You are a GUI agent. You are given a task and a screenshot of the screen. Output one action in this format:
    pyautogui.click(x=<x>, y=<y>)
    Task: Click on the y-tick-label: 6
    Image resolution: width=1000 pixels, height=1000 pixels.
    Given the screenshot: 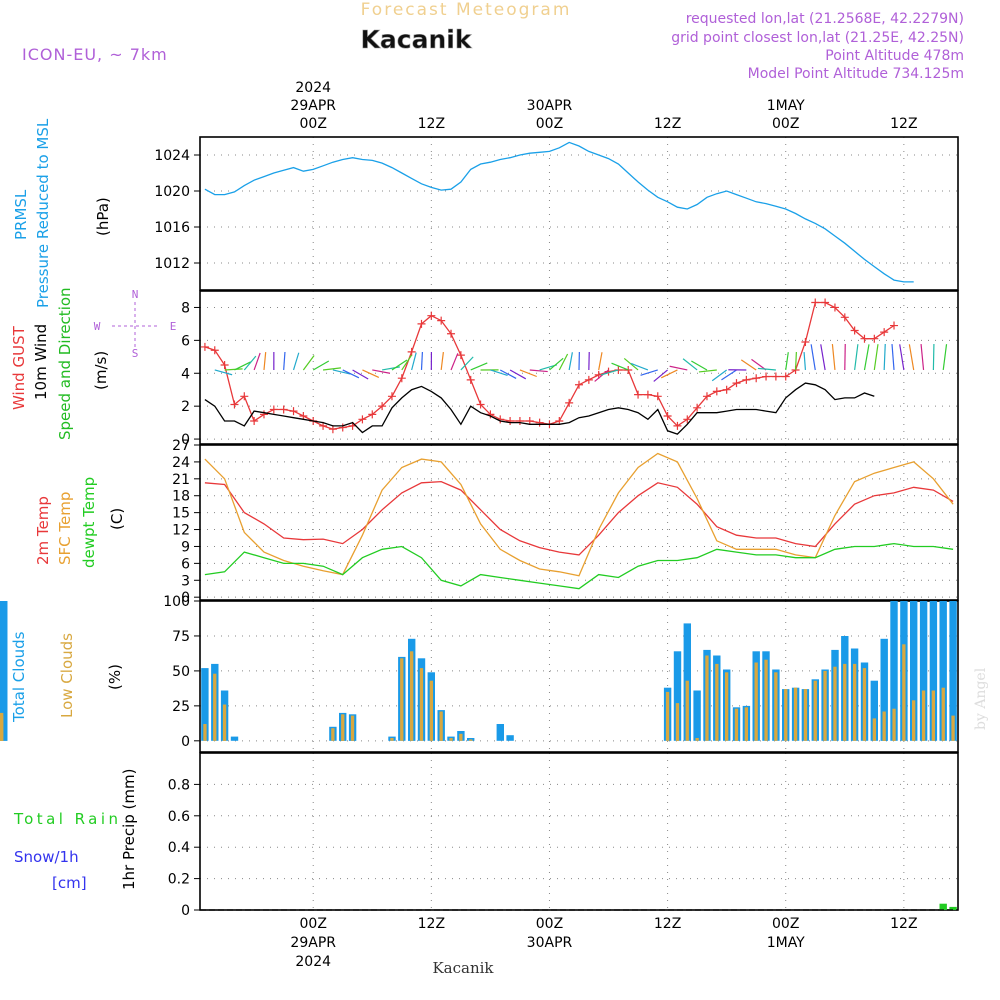 What is the action you would take?
    pyautogui.click(x=185, y=341)
    